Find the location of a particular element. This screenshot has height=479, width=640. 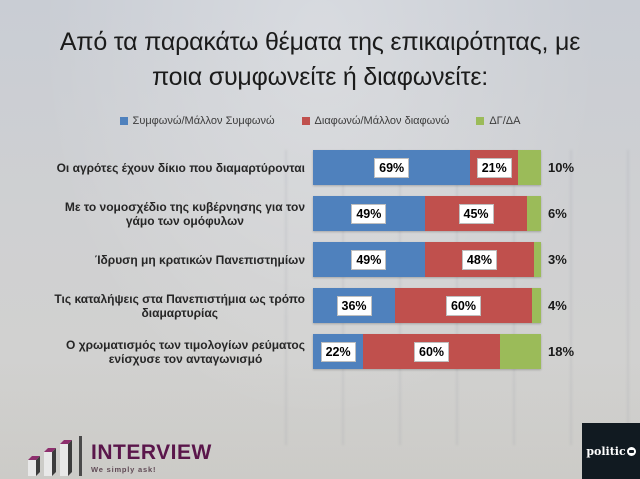

politico-logo: politic is located at coordinates (611, 451).